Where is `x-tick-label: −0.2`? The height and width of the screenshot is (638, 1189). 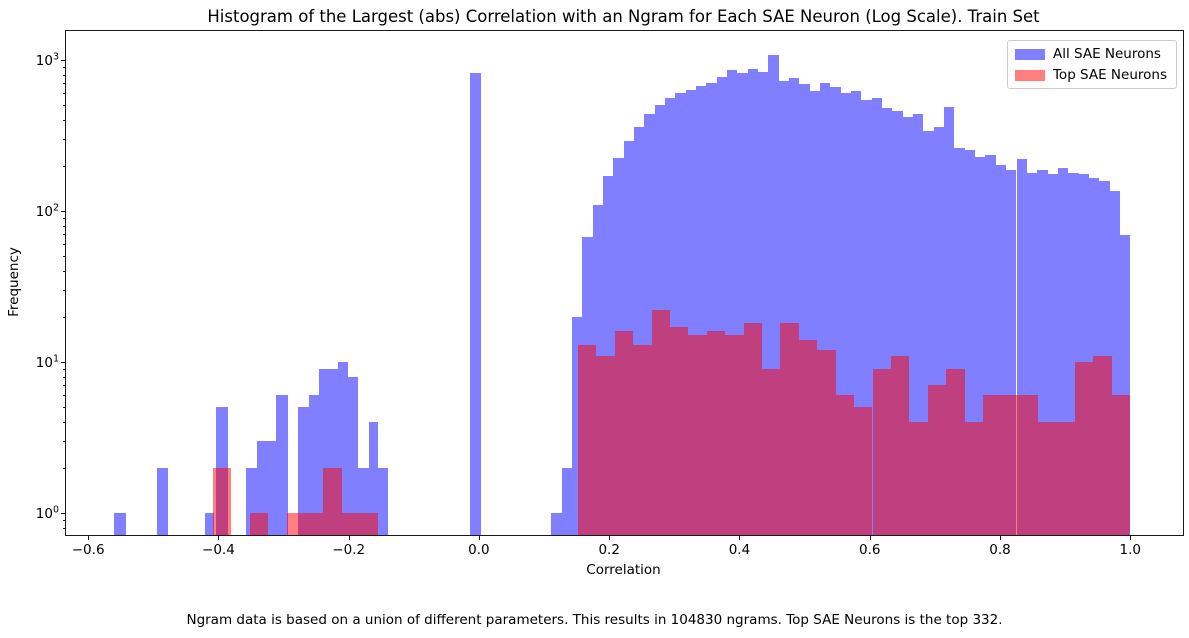
x-tick-label: −0.2 is located at coordinates (349, 550).